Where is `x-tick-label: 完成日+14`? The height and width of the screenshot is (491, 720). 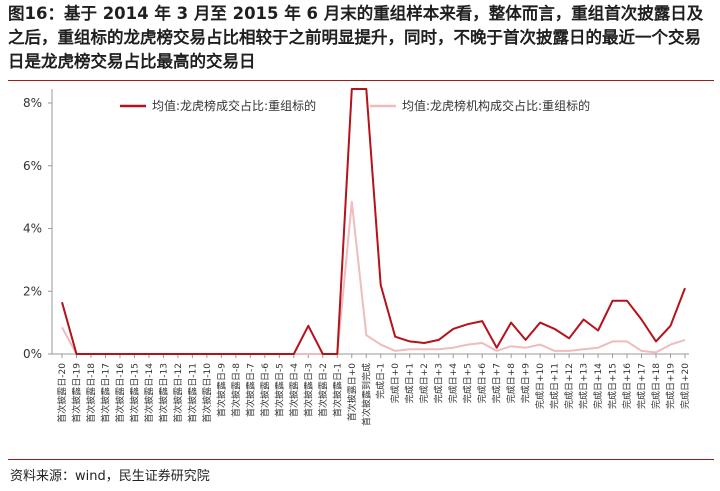 x-tick-label: 完成日+14 is located at coordinates (598, 386).